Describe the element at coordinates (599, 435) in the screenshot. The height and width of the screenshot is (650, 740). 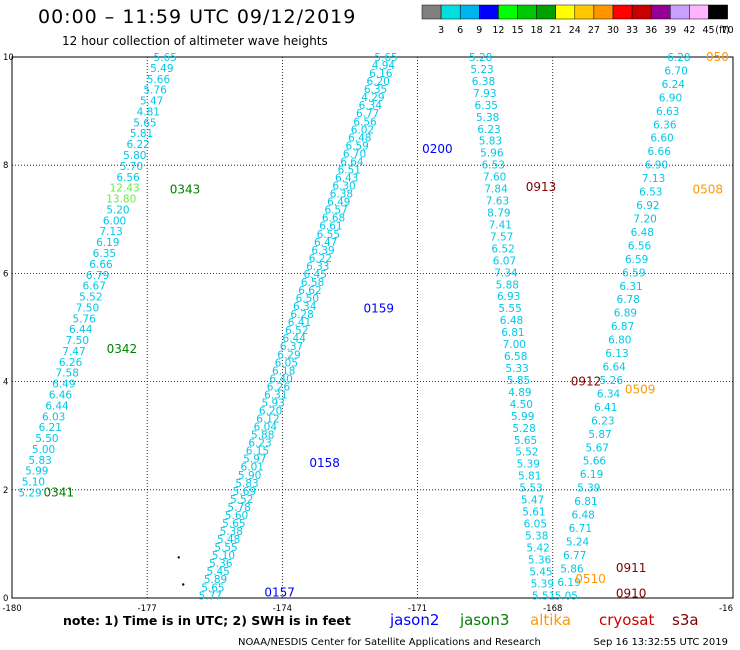
I see `swh-label: 5.87` at that location.